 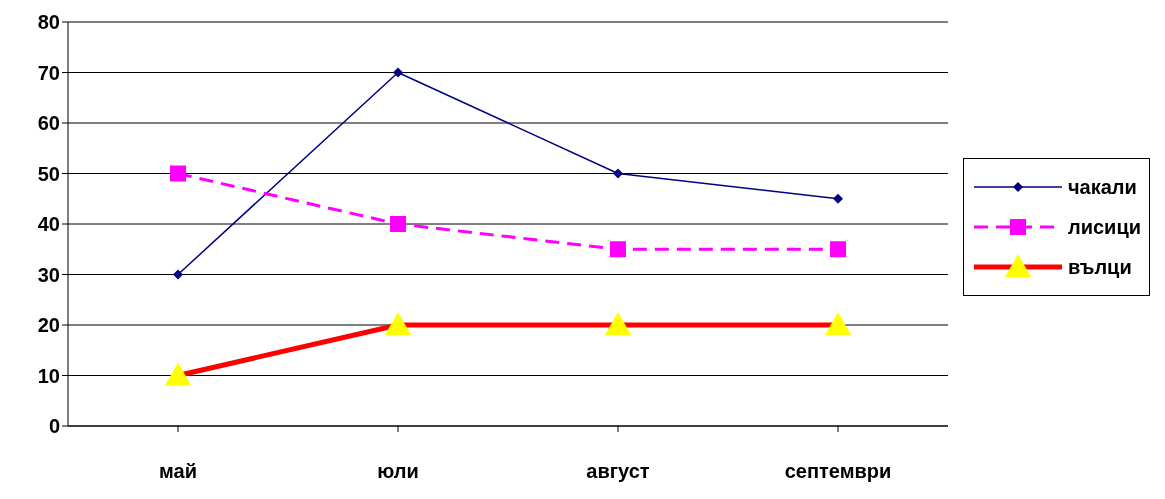 I want to click on y-tick-label: 80, so click(x=48, y=22).